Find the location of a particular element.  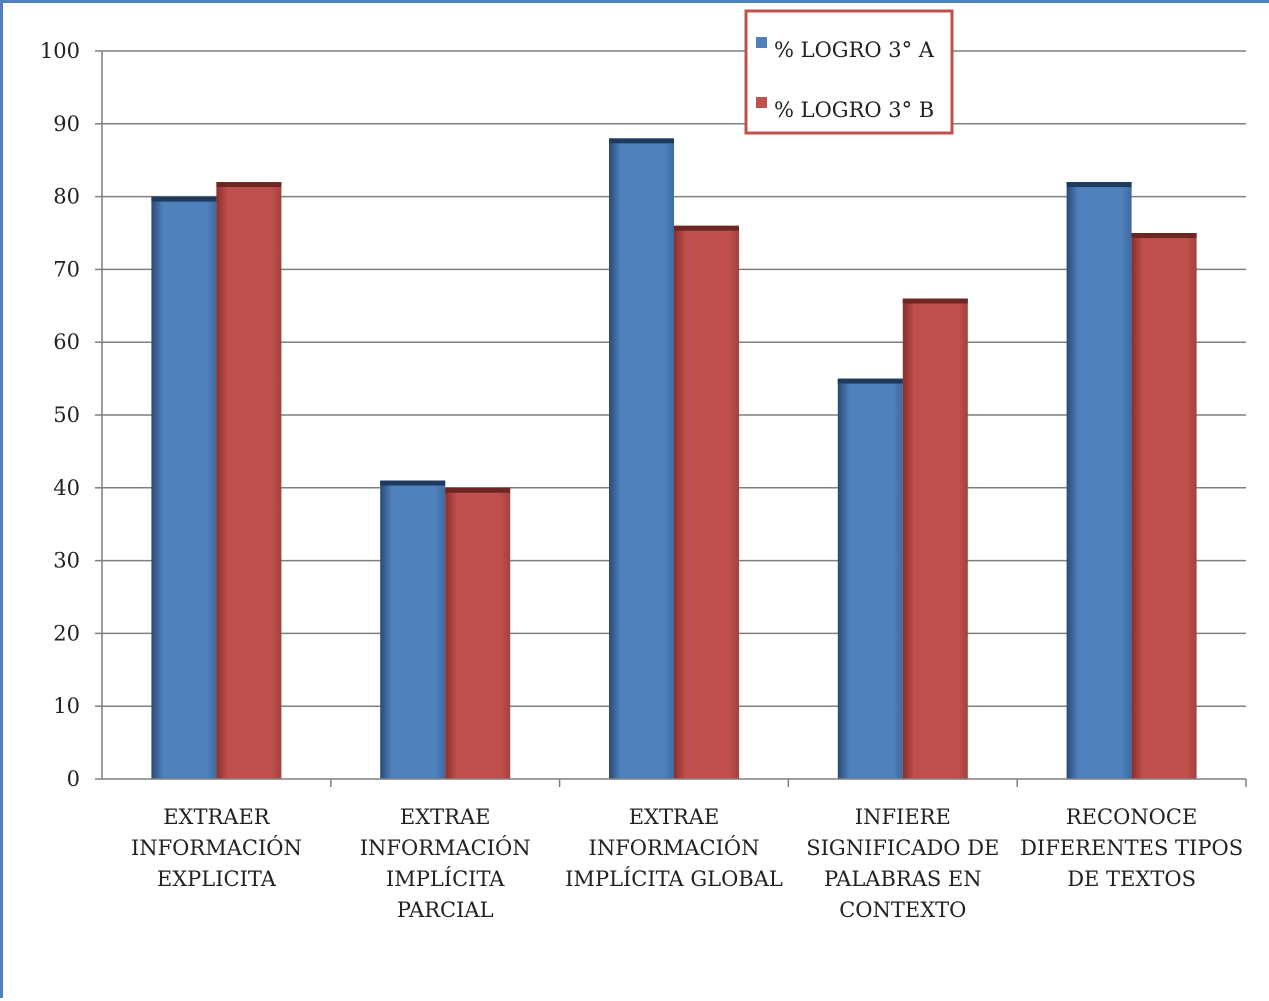

y-tick-label: 0 is located at coordinates (73, 779).